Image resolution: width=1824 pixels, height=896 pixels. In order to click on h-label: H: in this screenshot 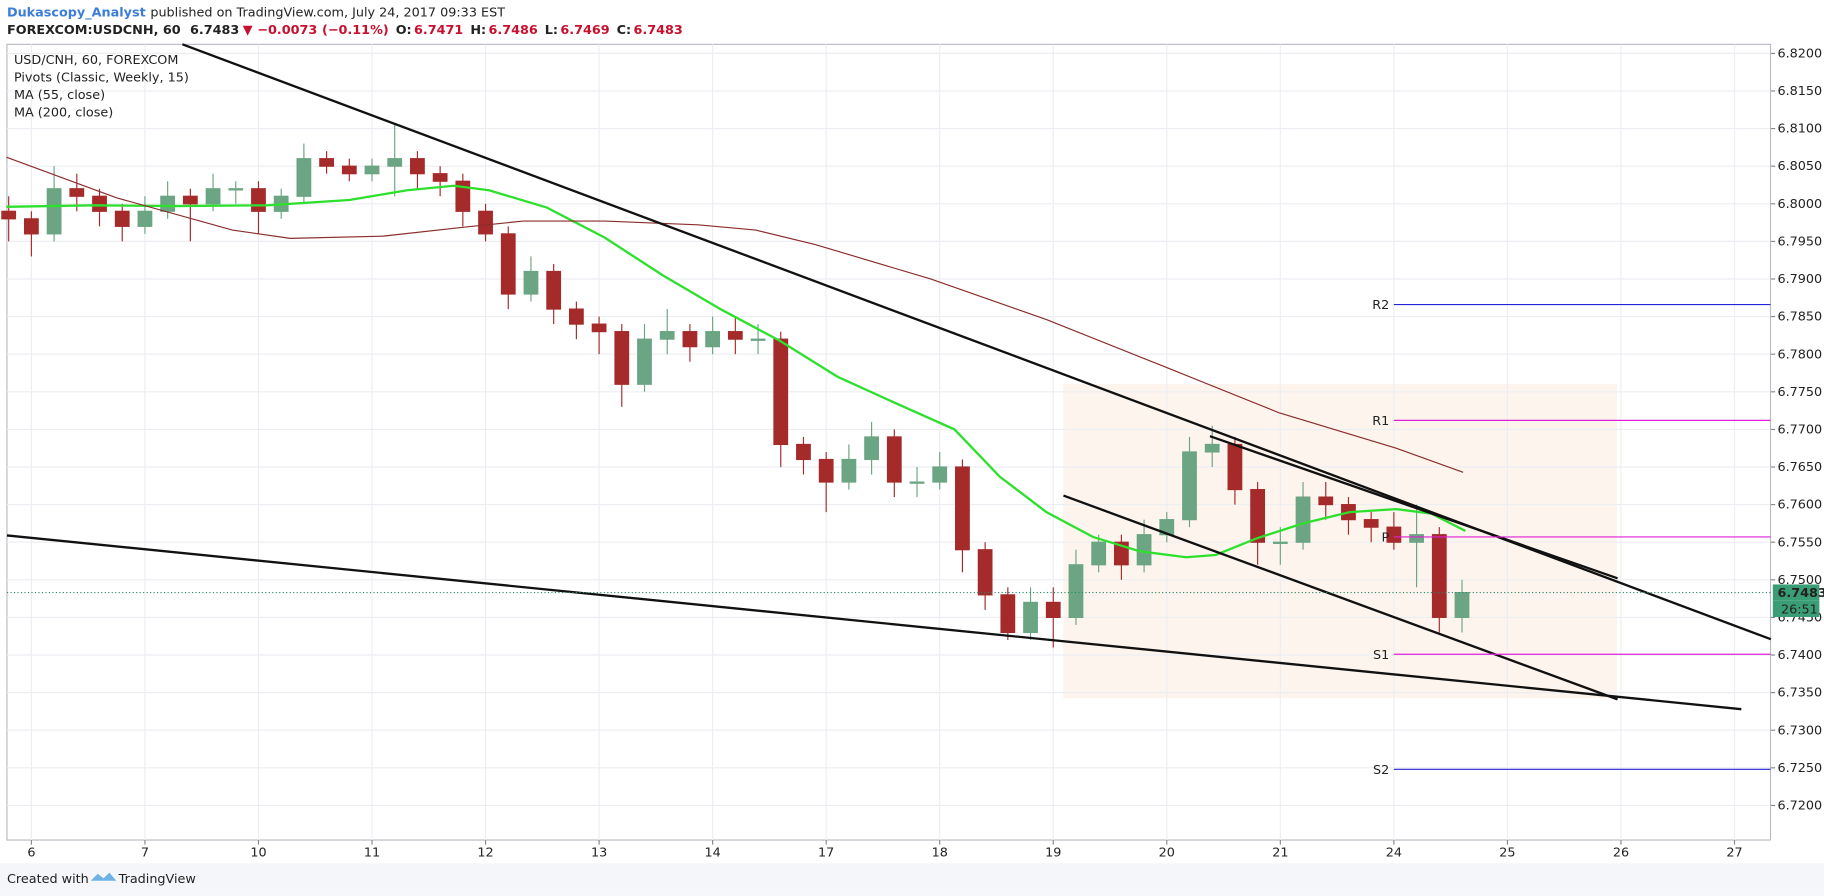, I will do `click(478, 30)`.